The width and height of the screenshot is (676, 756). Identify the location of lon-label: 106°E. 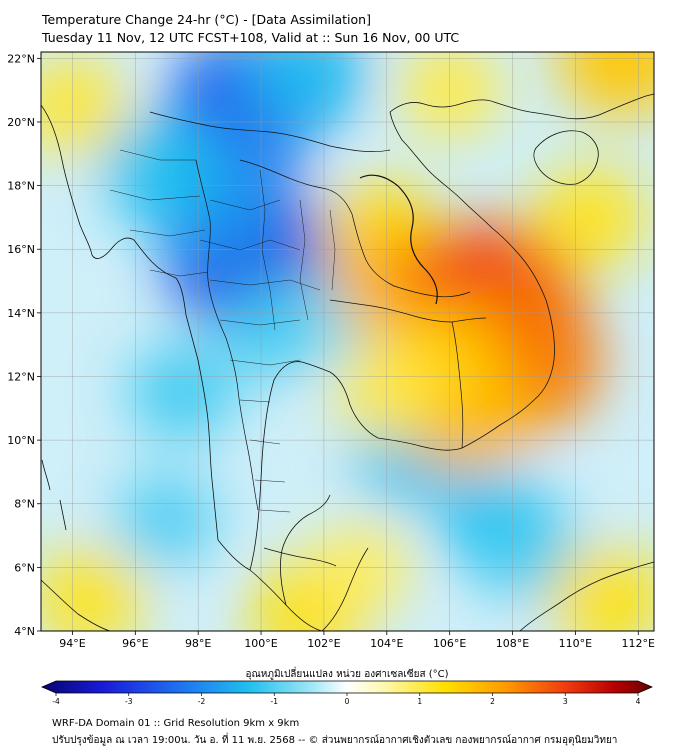
(449, 643).